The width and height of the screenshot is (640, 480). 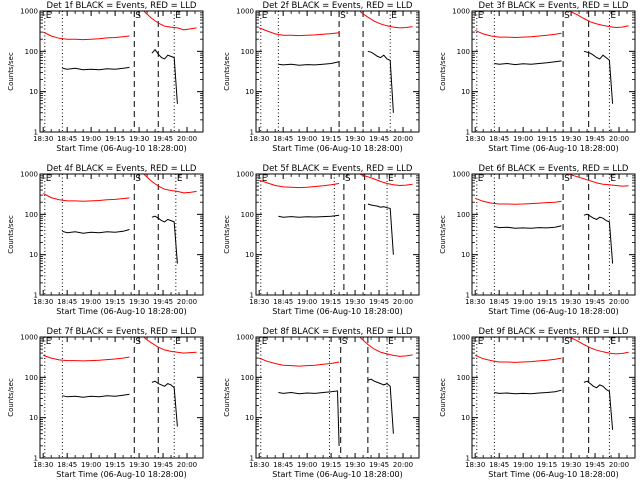 I want to click on panel-title: Det 1f BLACK = Events, RED = LLD, so click(x=122, y=6).